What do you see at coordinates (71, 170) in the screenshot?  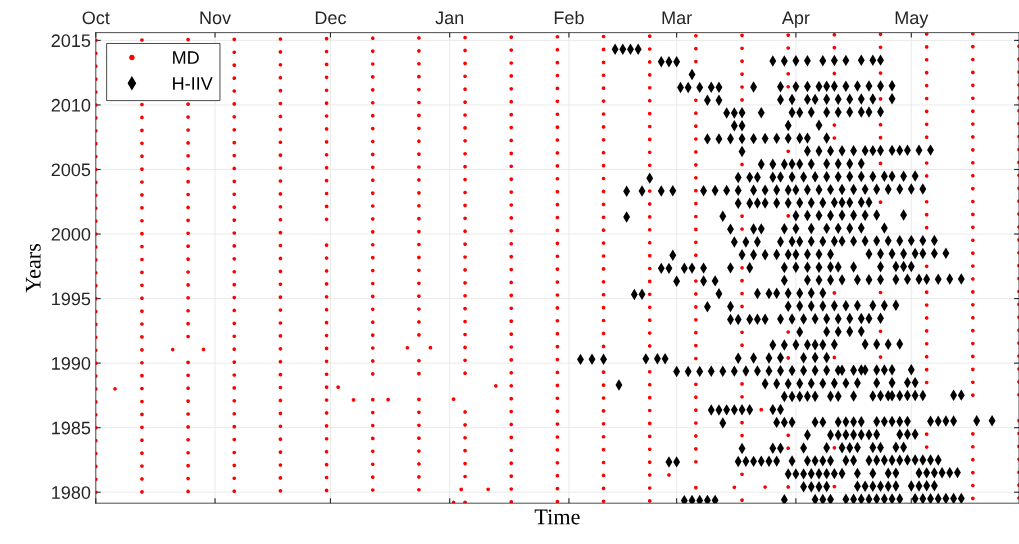 I see `y-tick-label: 2005` at bounding box center [71, 170].